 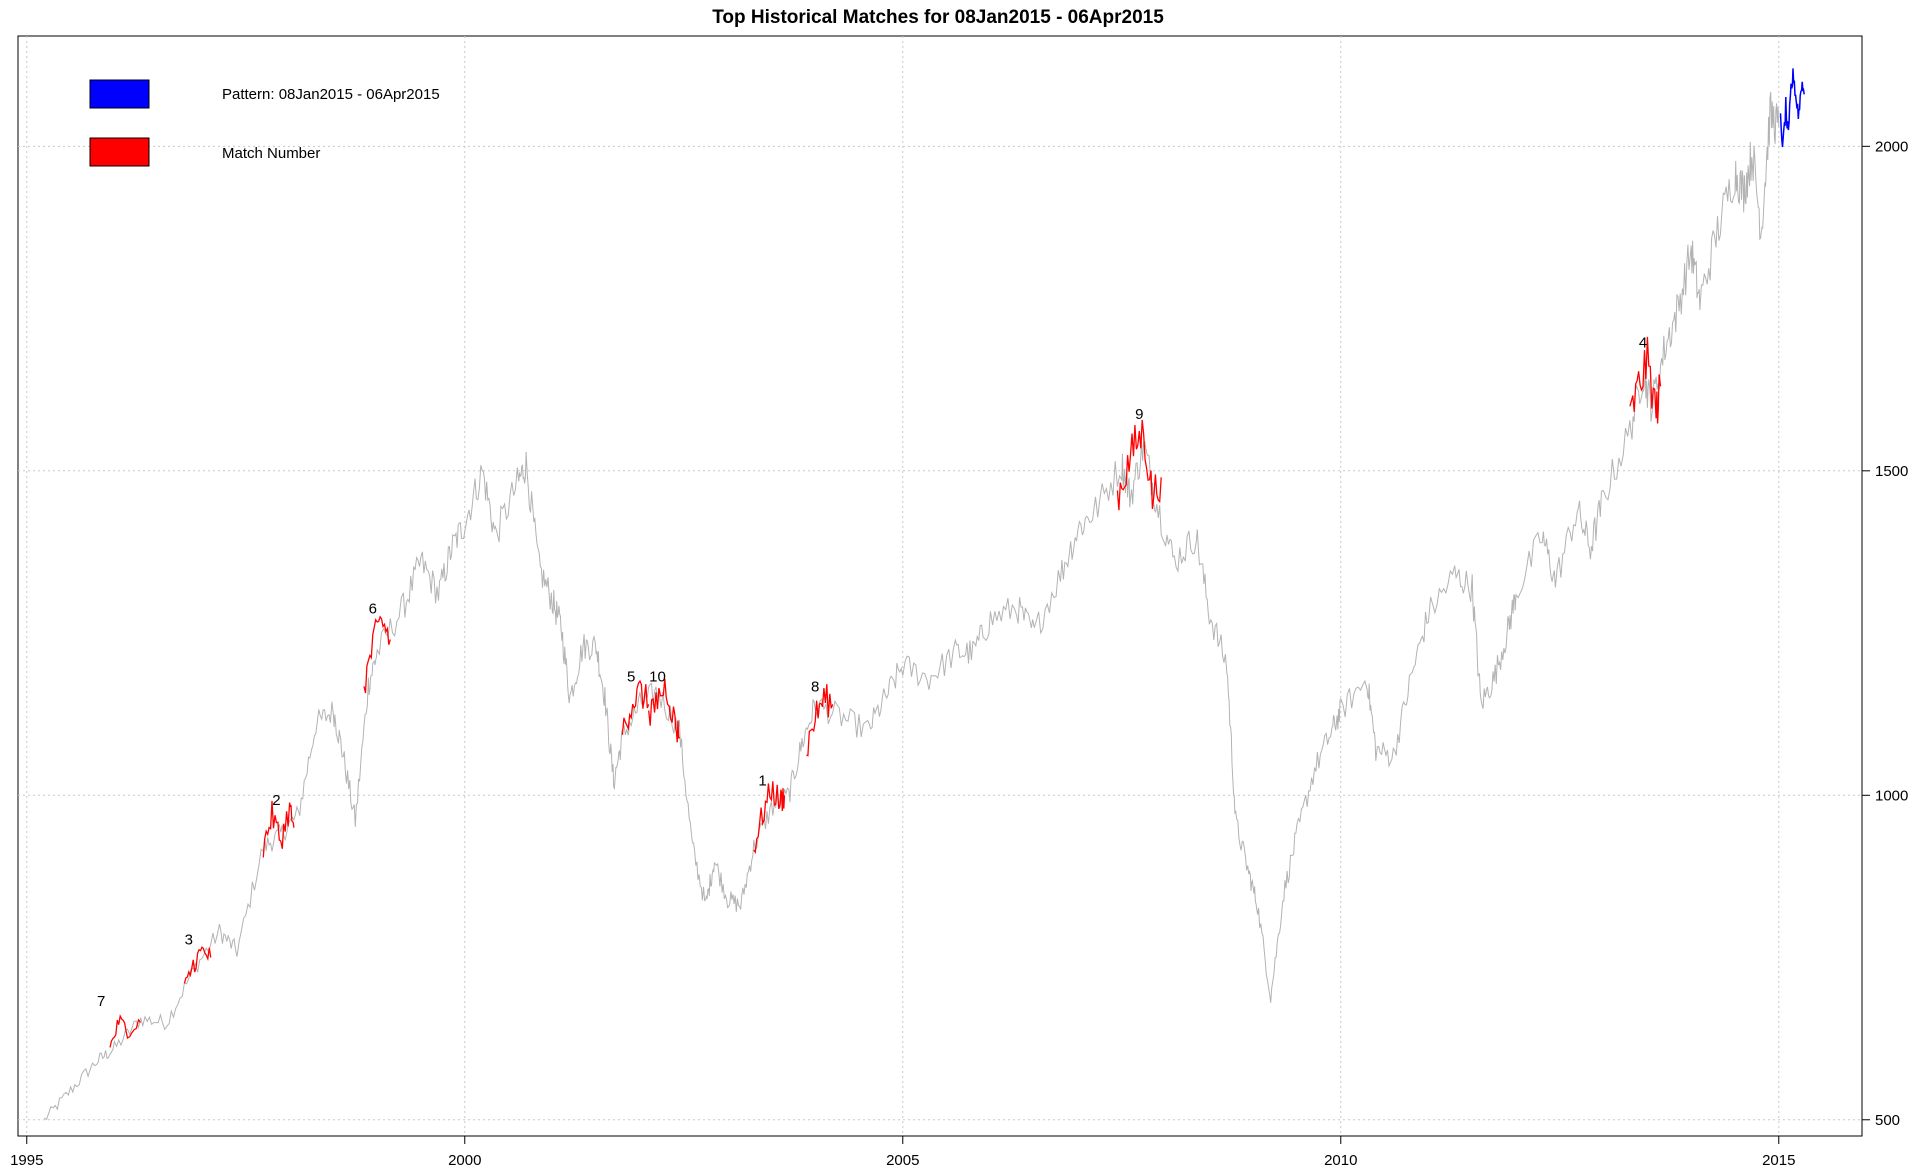 What do you see at coordinates (902, 1160) in the screenshot?
I see `x-tick-label: 2005` at bounding box center [902, 1160].